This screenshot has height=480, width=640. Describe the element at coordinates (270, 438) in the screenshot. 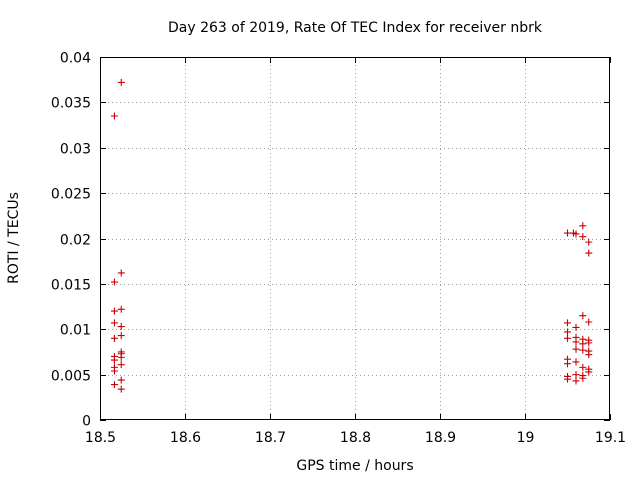

I see `x-tick-label: 18.7` at that location.